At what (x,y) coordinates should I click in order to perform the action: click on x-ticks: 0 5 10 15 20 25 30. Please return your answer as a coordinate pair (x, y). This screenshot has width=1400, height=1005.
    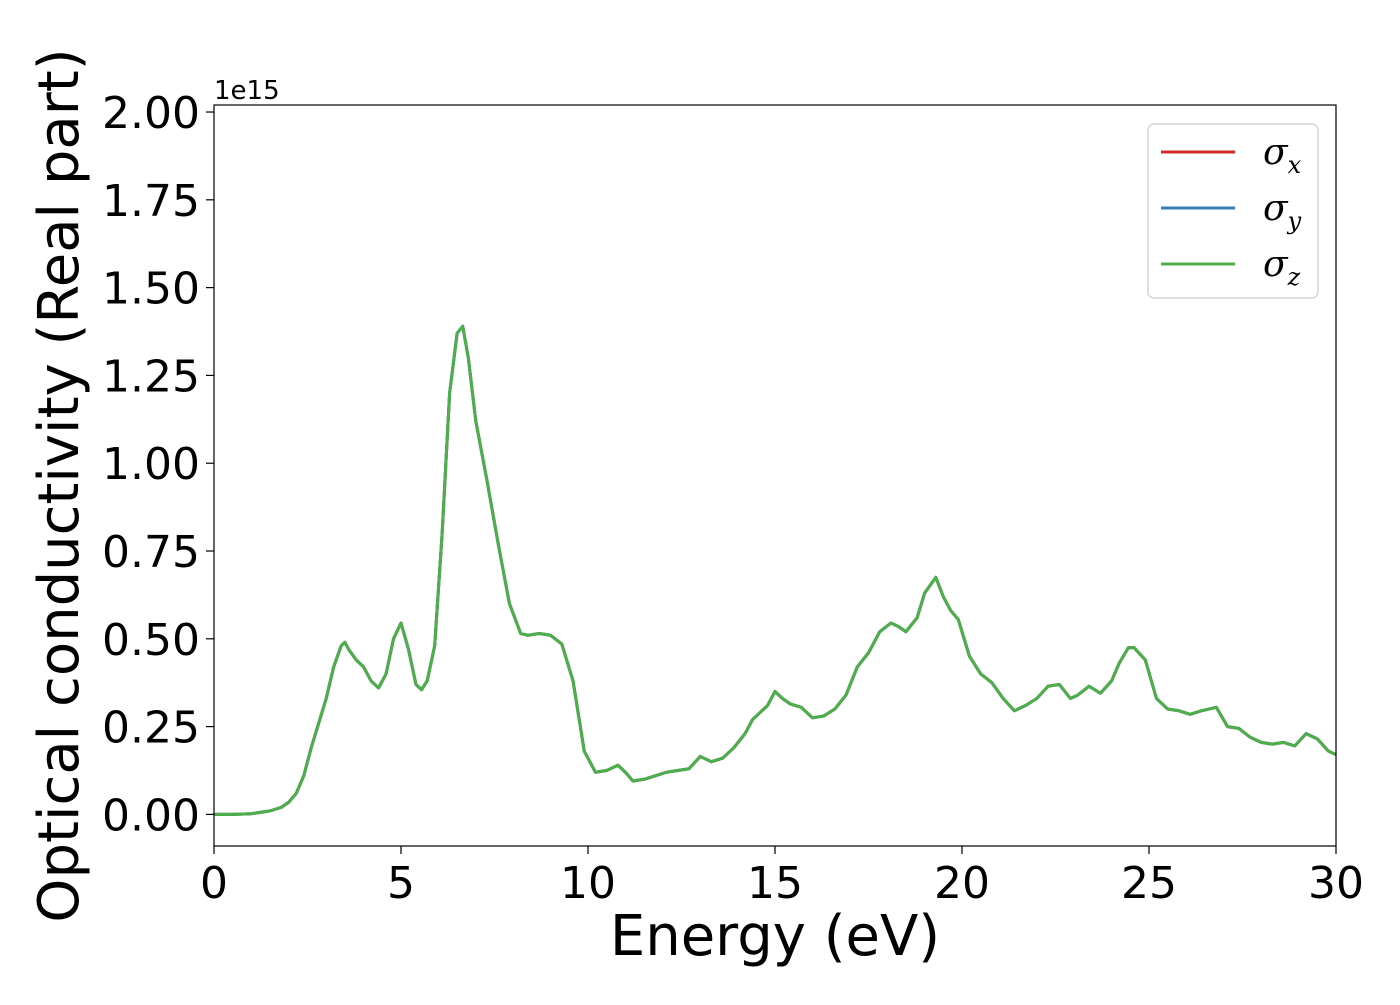
    Looking at the image, I should click on (782, 877).